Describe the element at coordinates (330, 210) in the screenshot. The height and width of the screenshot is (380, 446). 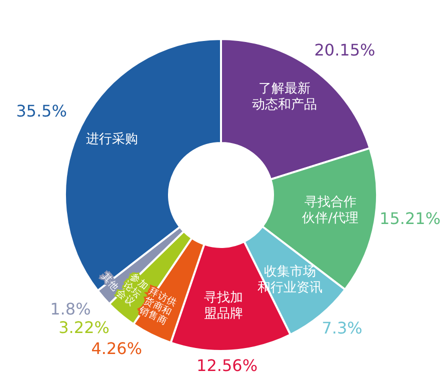
I see `slice-label: 寻找合作伙伴/代理` at that location.